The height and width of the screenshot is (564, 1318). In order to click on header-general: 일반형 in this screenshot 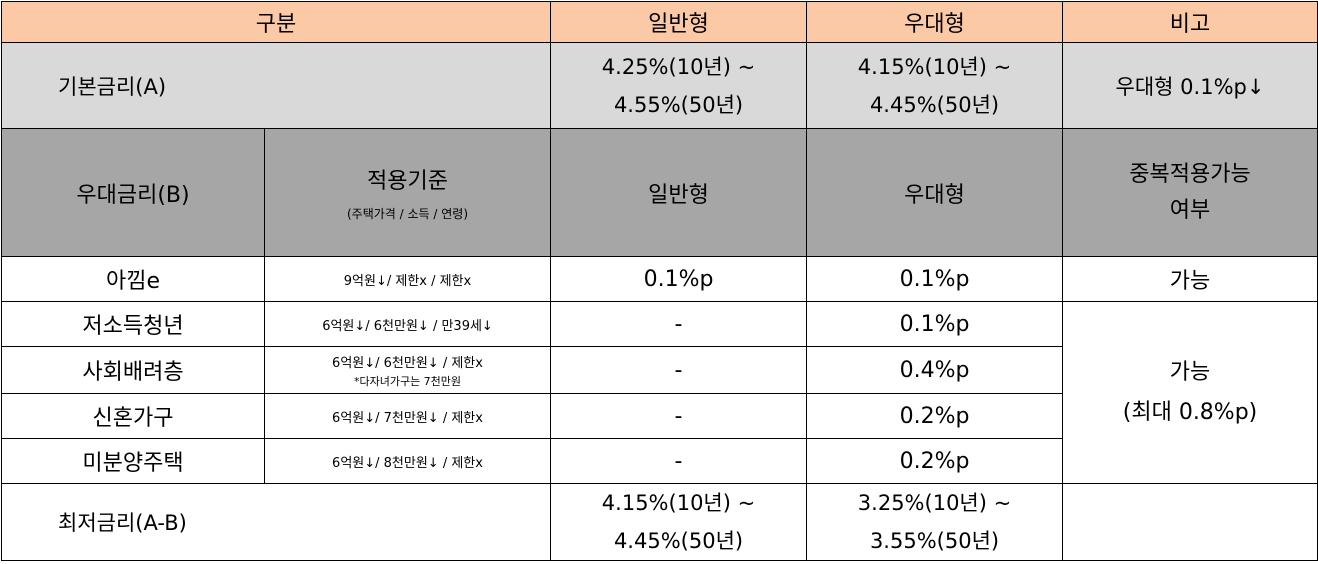, I will do `click(679, 22)`.